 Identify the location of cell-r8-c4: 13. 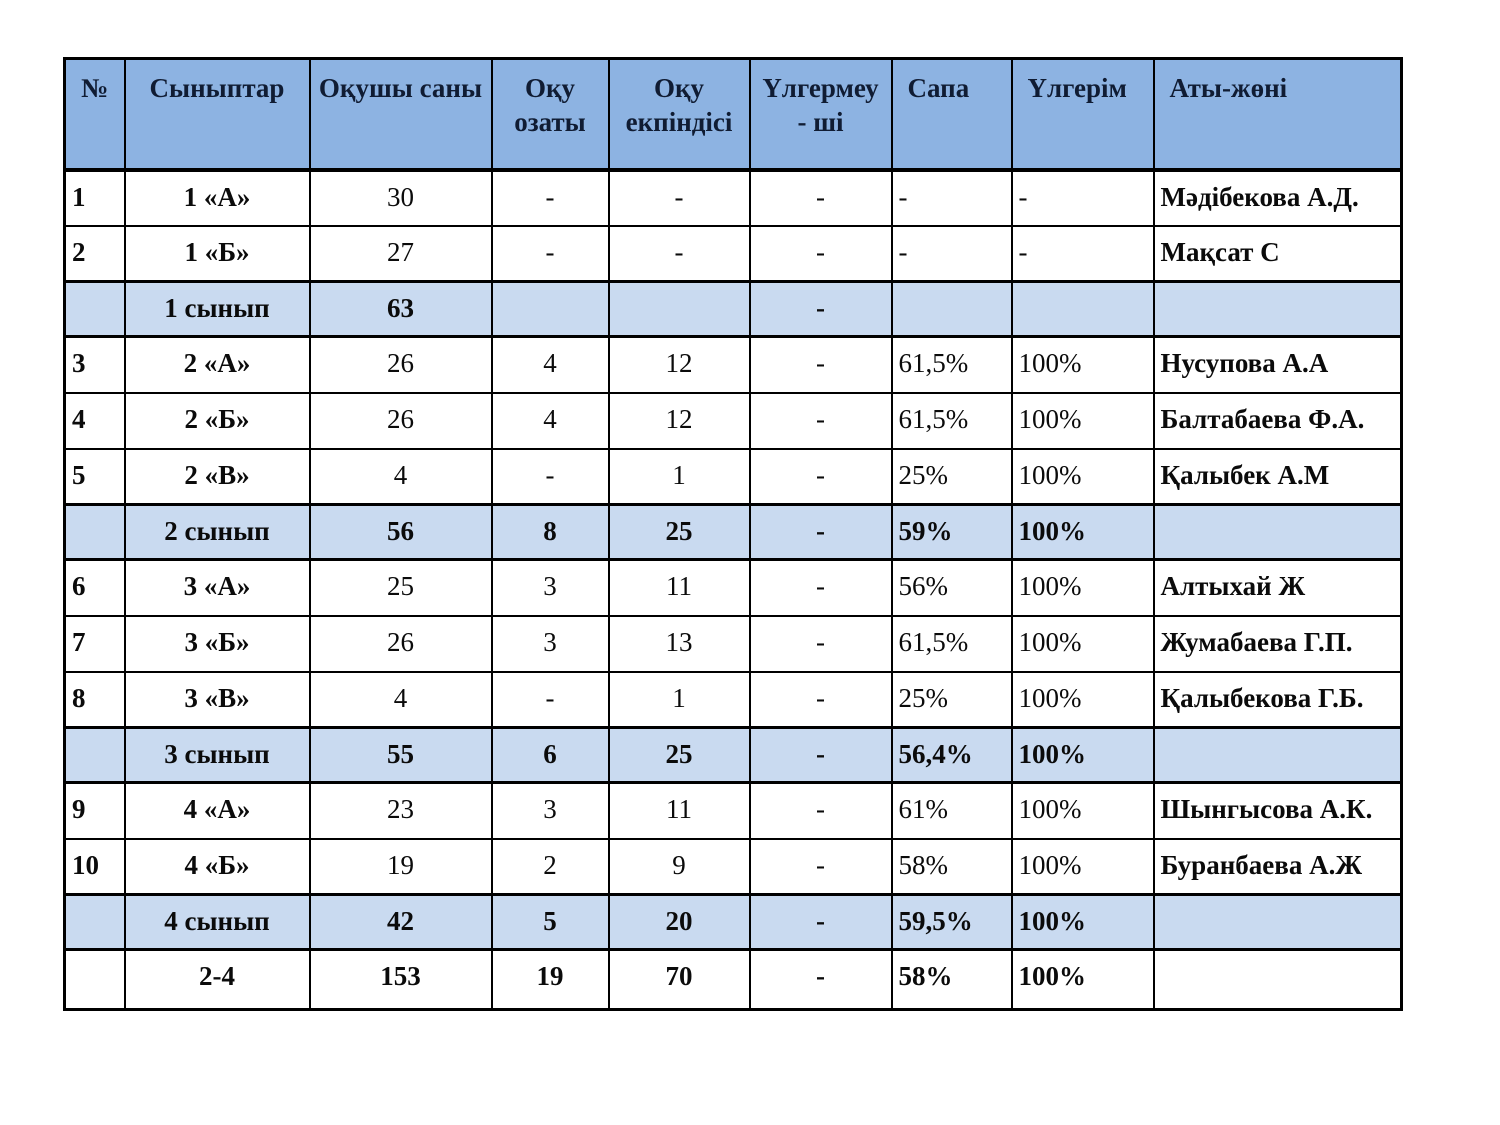
(679, 643).